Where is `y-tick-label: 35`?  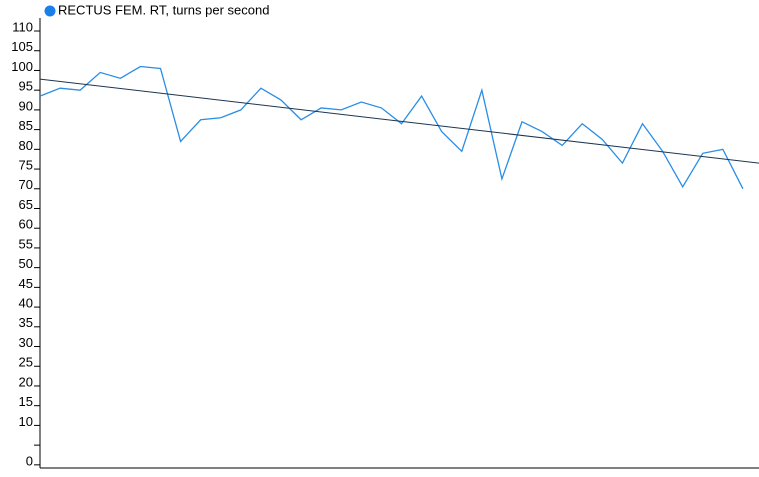
y-tick-label: 35 is located at coordinates (26, 322).